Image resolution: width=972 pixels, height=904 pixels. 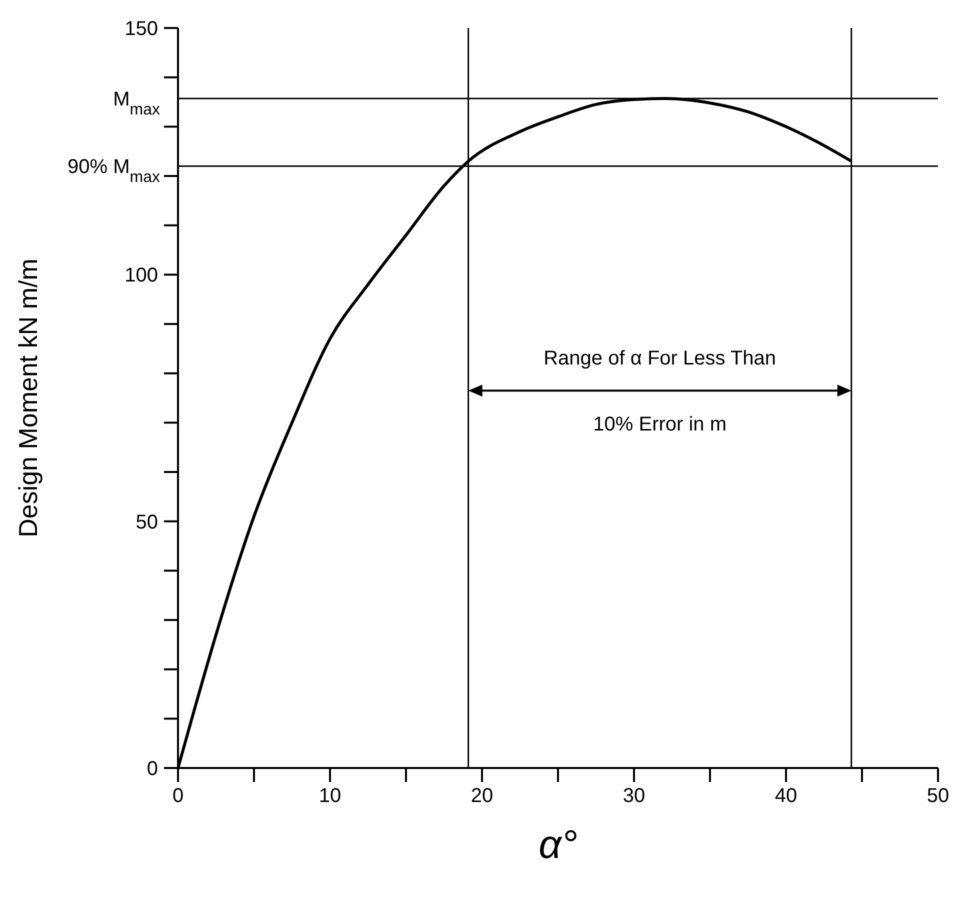 What do you see at coordinates (136, 103) in the screenshot?
I see `ref-line-label: M$_{max}$` at bounding box center [136, 103].